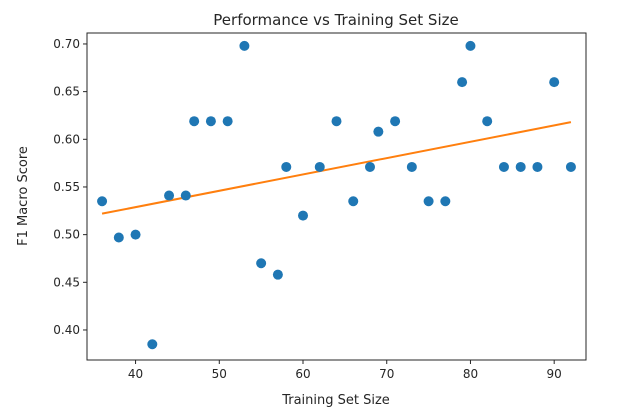 The width and height of the screenshot is (631, 419). What do you see at coordinates (66, 330) in the screenshot?
I see `y-tick-label: 0.40` at bounding box center [66, 330].